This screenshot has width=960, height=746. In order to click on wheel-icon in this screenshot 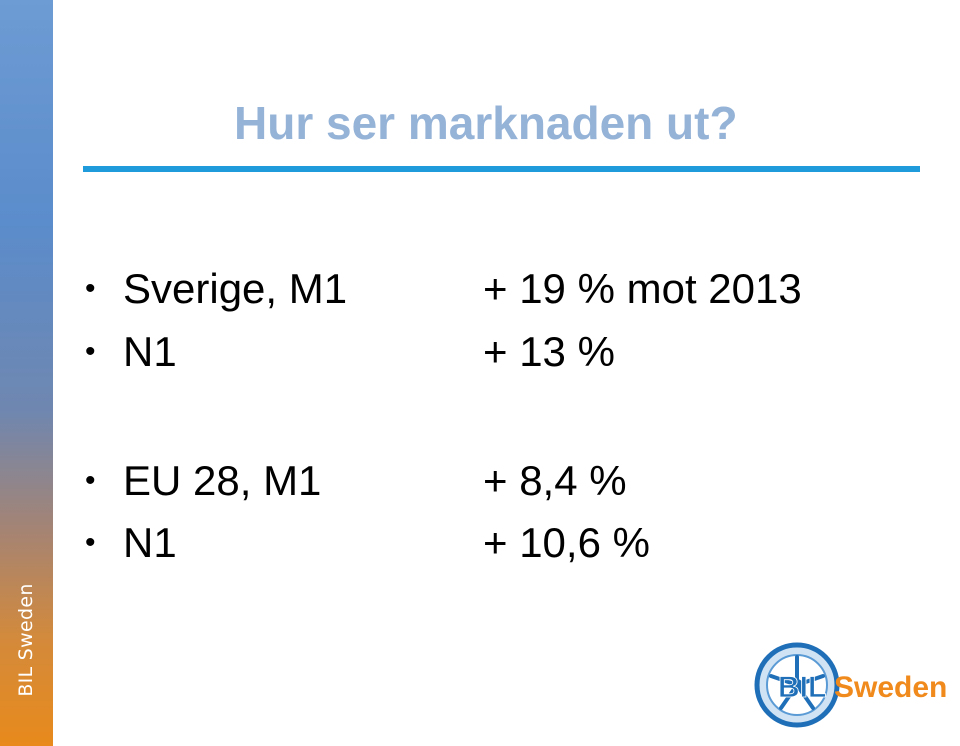, I will do `click(797, 685)`.